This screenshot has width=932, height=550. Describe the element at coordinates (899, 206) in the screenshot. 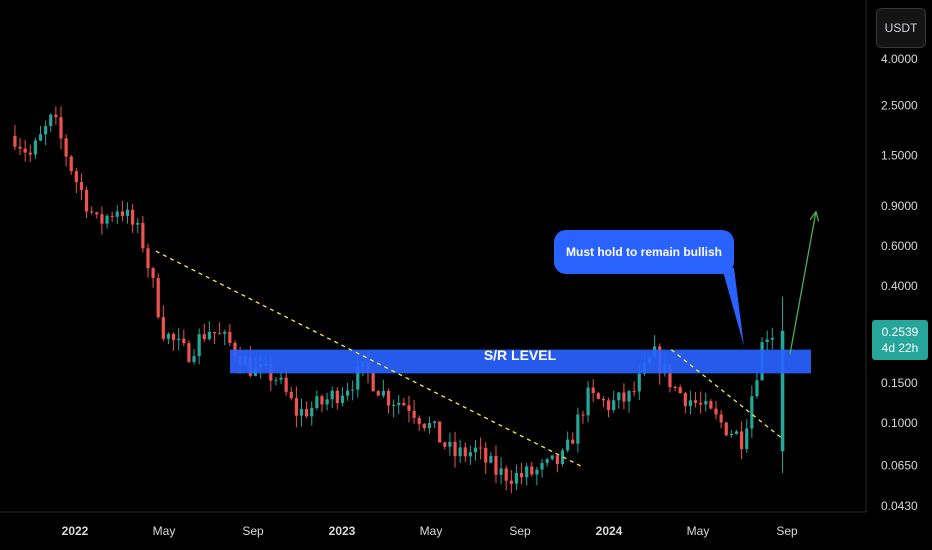

I see `price-tick-label: 0.9000` at that location.